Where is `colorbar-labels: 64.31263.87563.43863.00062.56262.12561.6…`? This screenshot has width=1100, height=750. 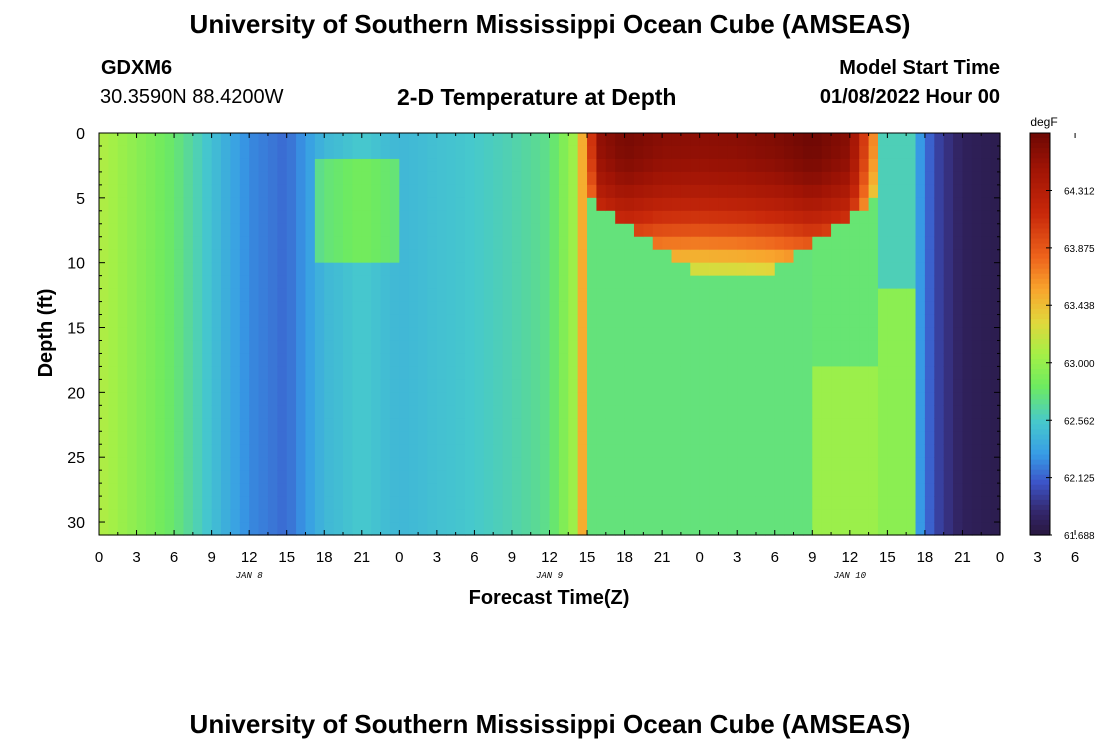
colorbar-labels: 64.31263.87563.43863.00062.56262.12561.6… is located at coordinates (1079, 364).